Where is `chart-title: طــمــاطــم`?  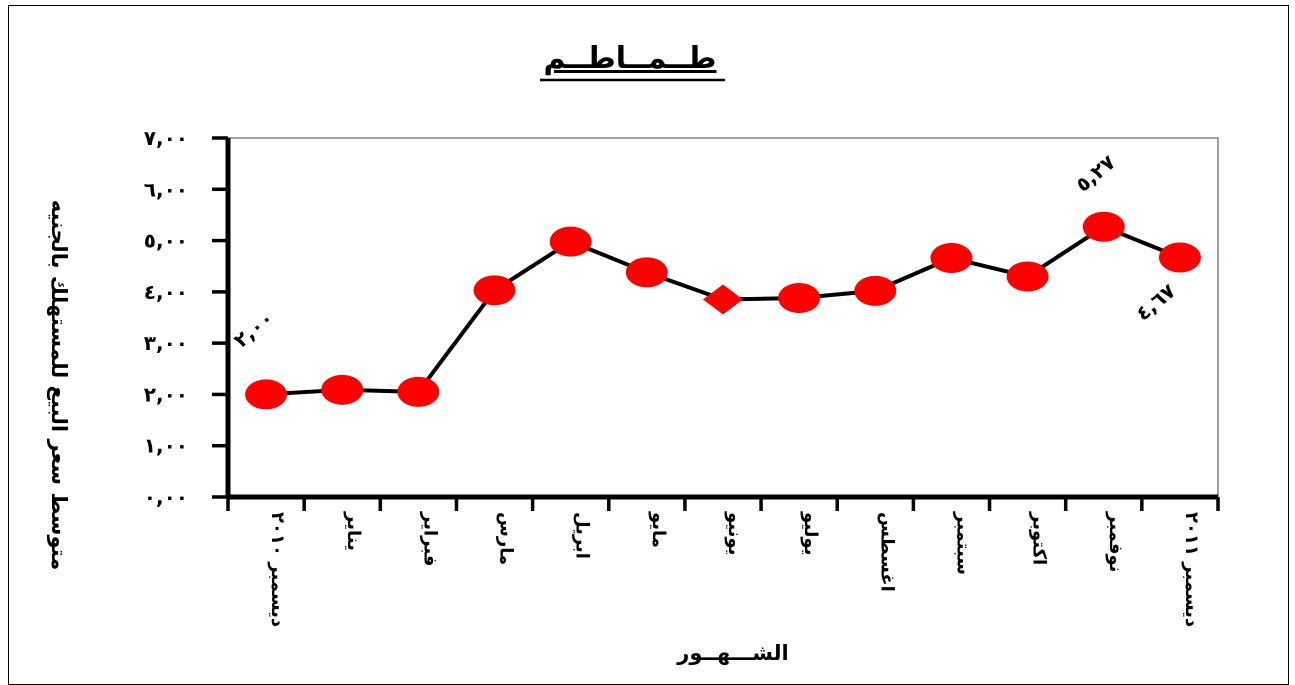
chart-title: طــمــاطــم is located at coordinates (630, 58).